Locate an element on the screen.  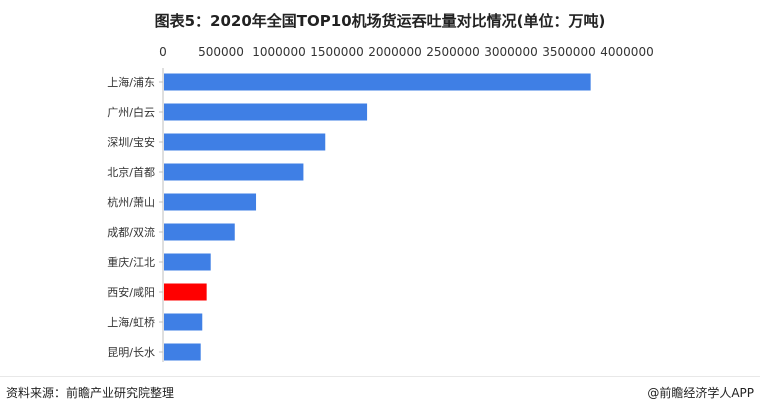
category-label: 上海/浦东 is located at coordinates (131, 82).